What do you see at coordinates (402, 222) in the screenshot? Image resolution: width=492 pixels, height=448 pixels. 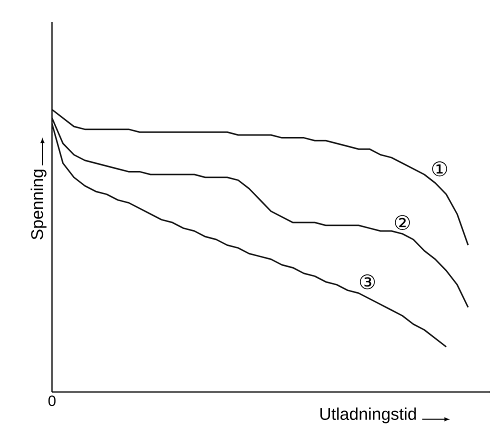 I see `series-label: ②` at bounding box center [402, 222].